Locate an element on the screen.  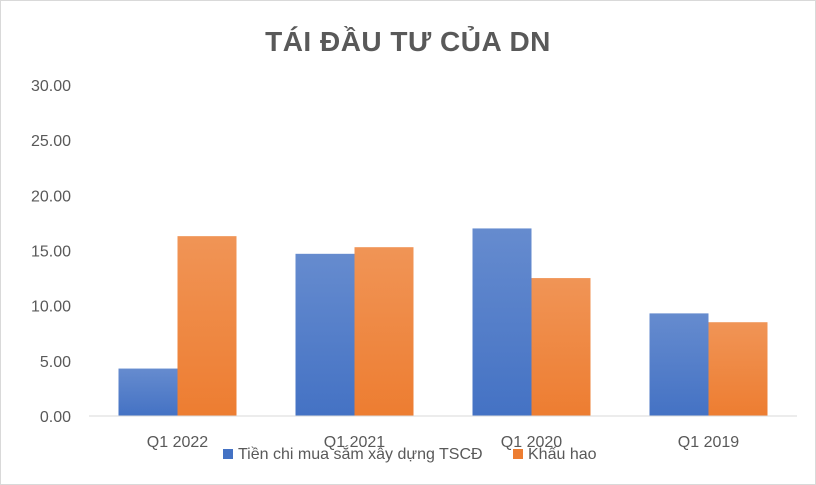
y-tick-label: 0.00 is located at coordinates (55, 417).